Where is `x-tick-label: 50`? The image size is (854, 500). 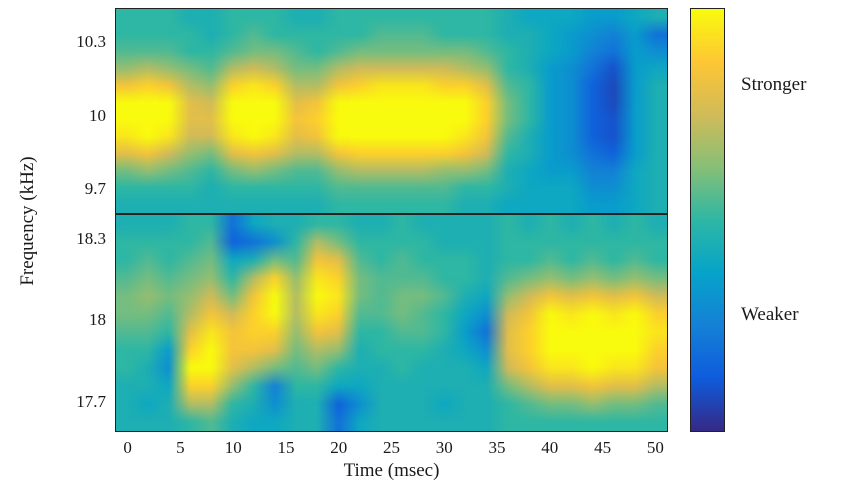
x-tick-label: 50 is located at coordinates (655, 447).